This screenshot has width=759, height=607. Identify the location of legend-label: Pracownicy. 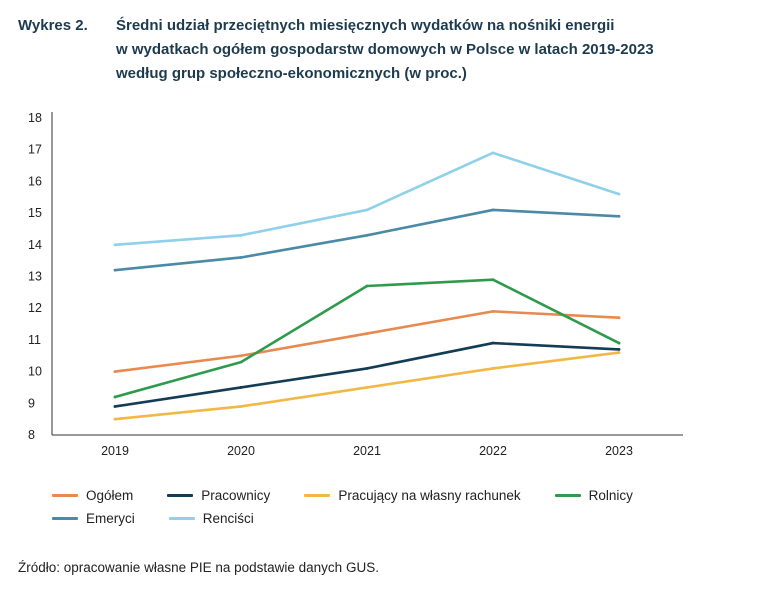
(236, 495).